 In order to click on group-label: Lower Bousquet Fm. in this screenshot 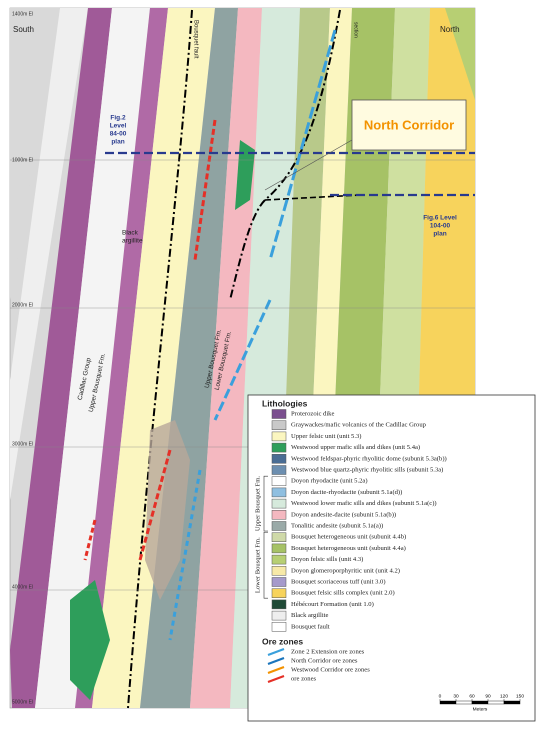, I will do `click(258, 565)`.